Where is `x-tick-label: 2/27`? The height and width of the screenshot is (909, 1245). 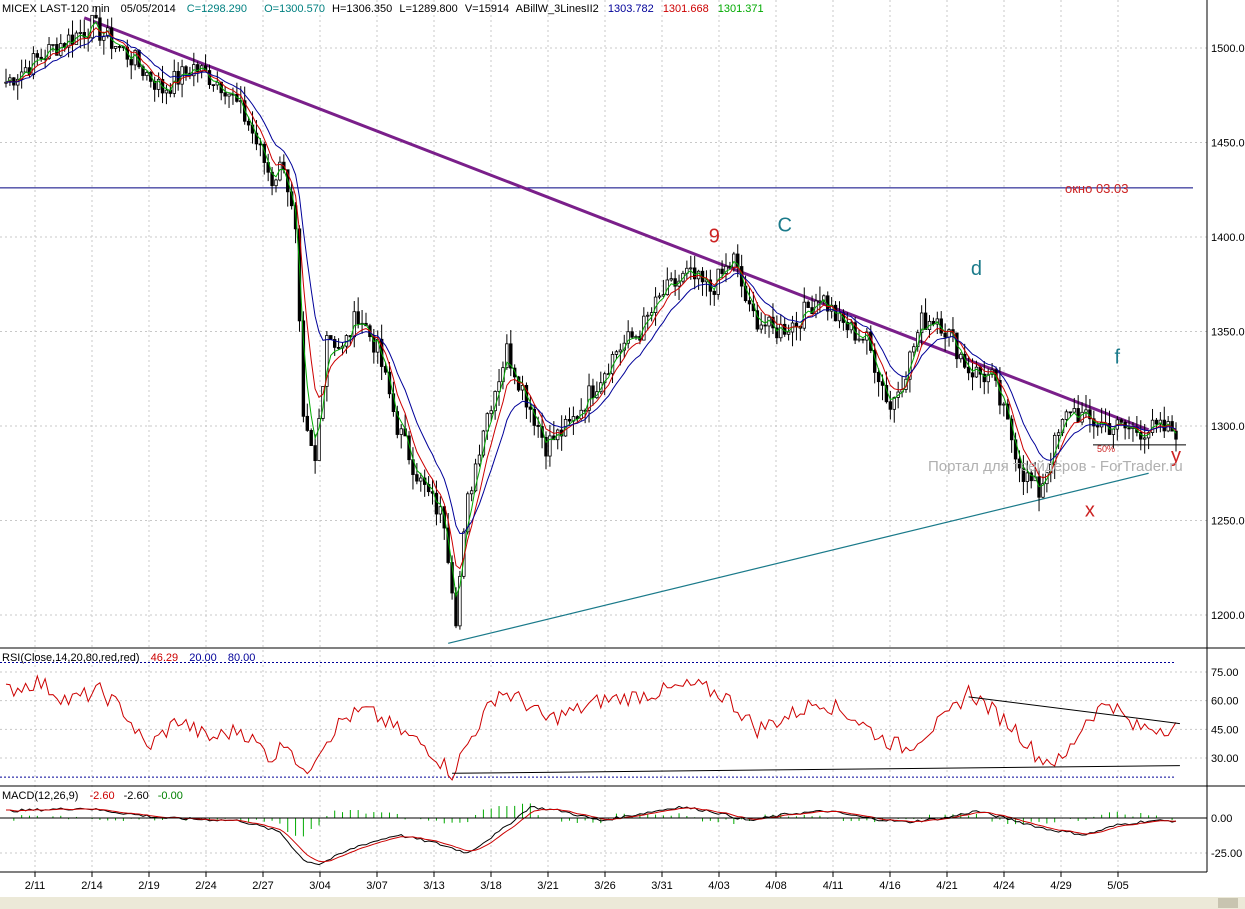
x-tick-label: 2/27 is located at coordinates (262, 886).